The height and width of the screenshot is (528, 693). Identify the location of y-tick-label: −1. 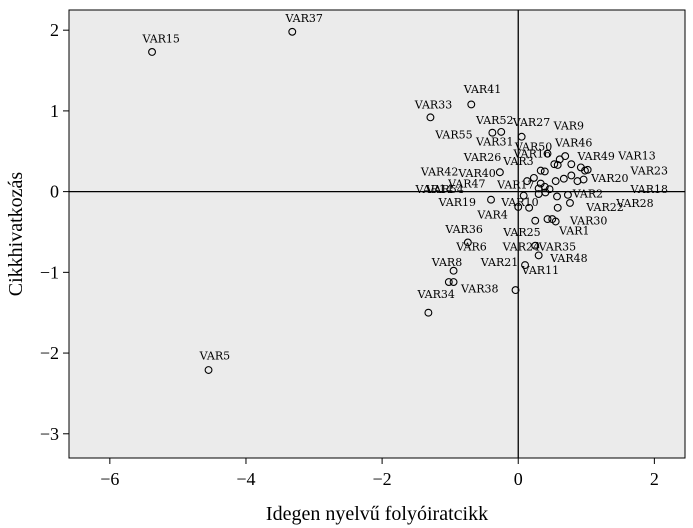
(49, 272).